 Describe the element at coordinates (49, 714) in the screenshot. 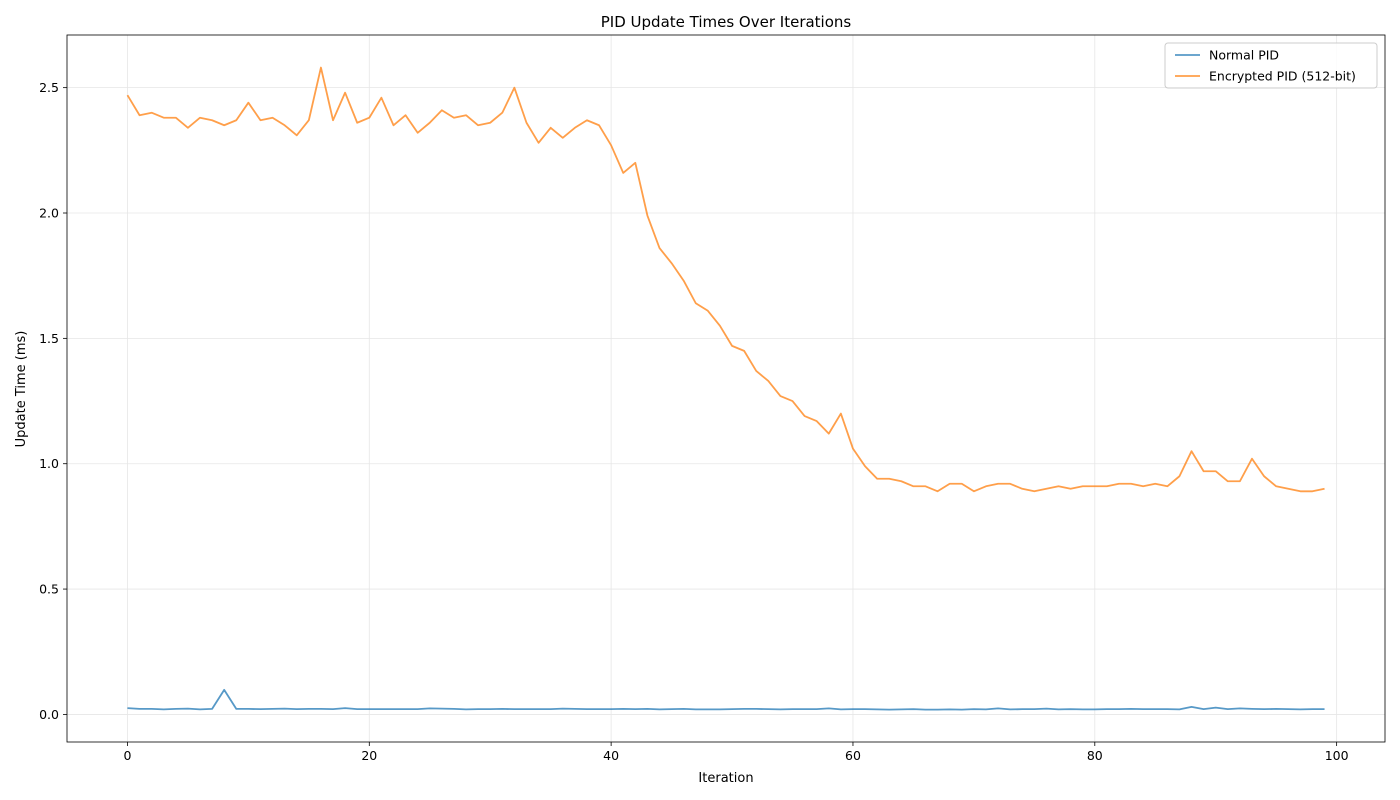

I see `y-tick-label: 0.0` at that location.